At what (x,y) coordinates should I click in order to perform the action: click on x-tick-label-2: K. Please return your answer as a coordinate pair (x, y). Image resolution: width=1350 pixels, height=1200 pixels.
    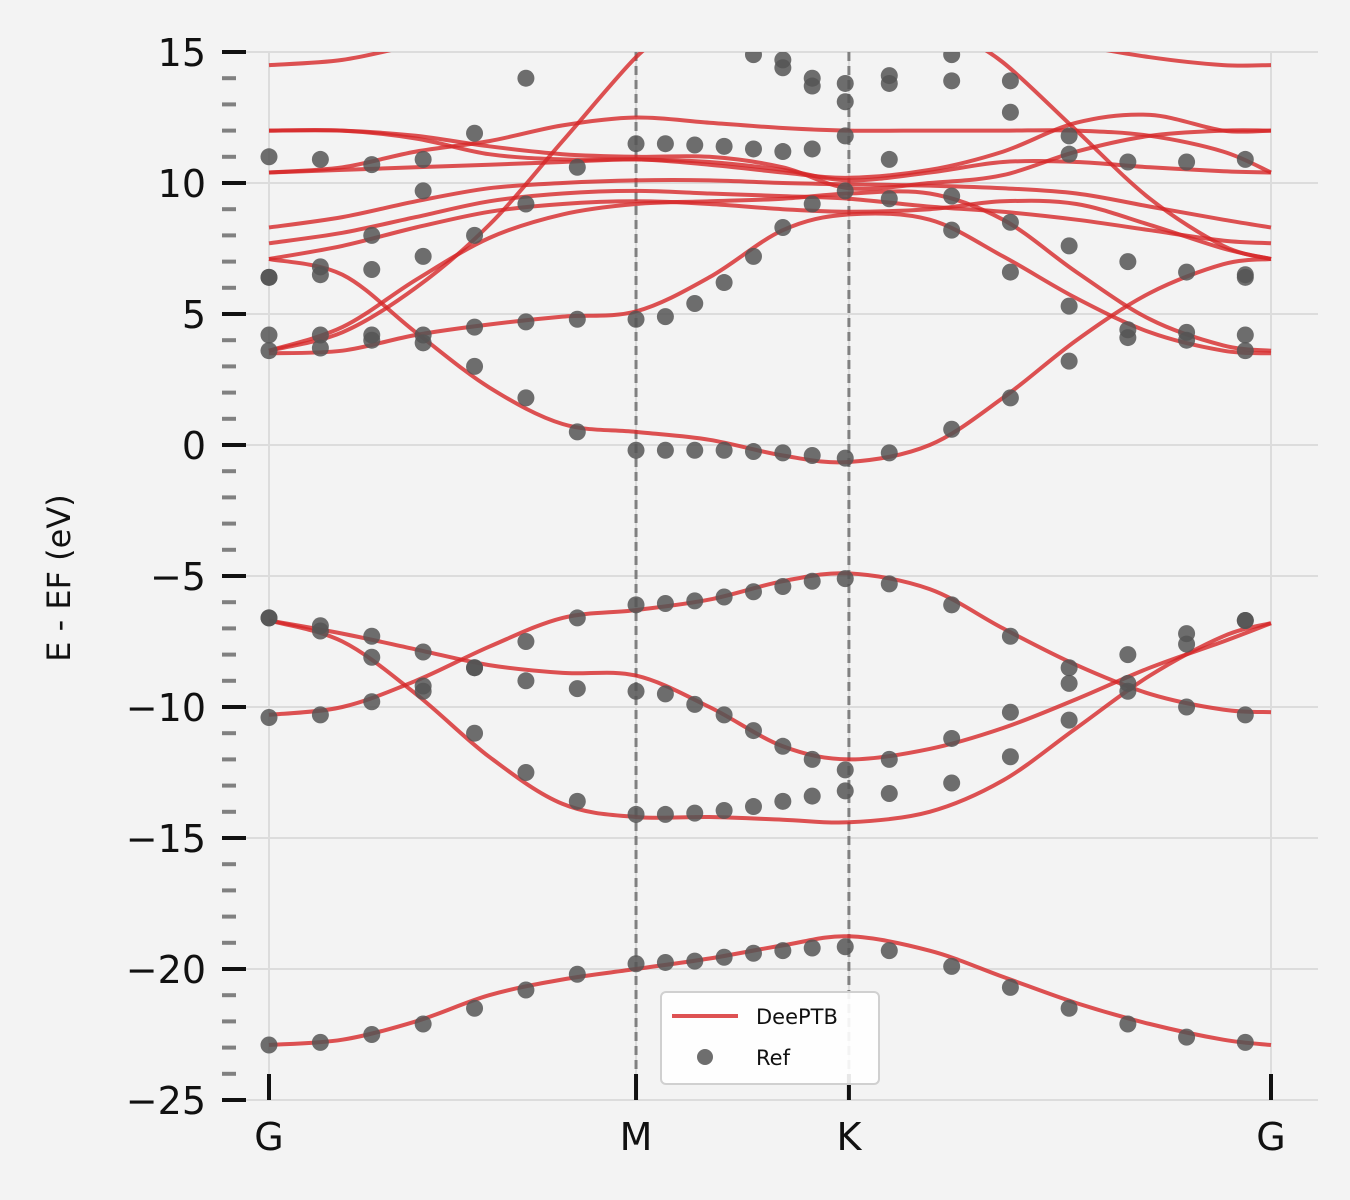
    Looking at the image, I should click on (849, 1137).